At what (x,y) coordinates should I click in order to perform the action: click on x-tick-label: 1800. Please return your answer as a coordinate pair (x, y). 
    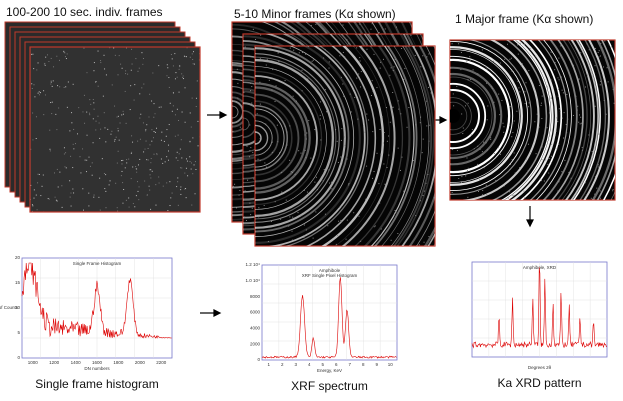
    Looking at the image, I should click on (118, 362).